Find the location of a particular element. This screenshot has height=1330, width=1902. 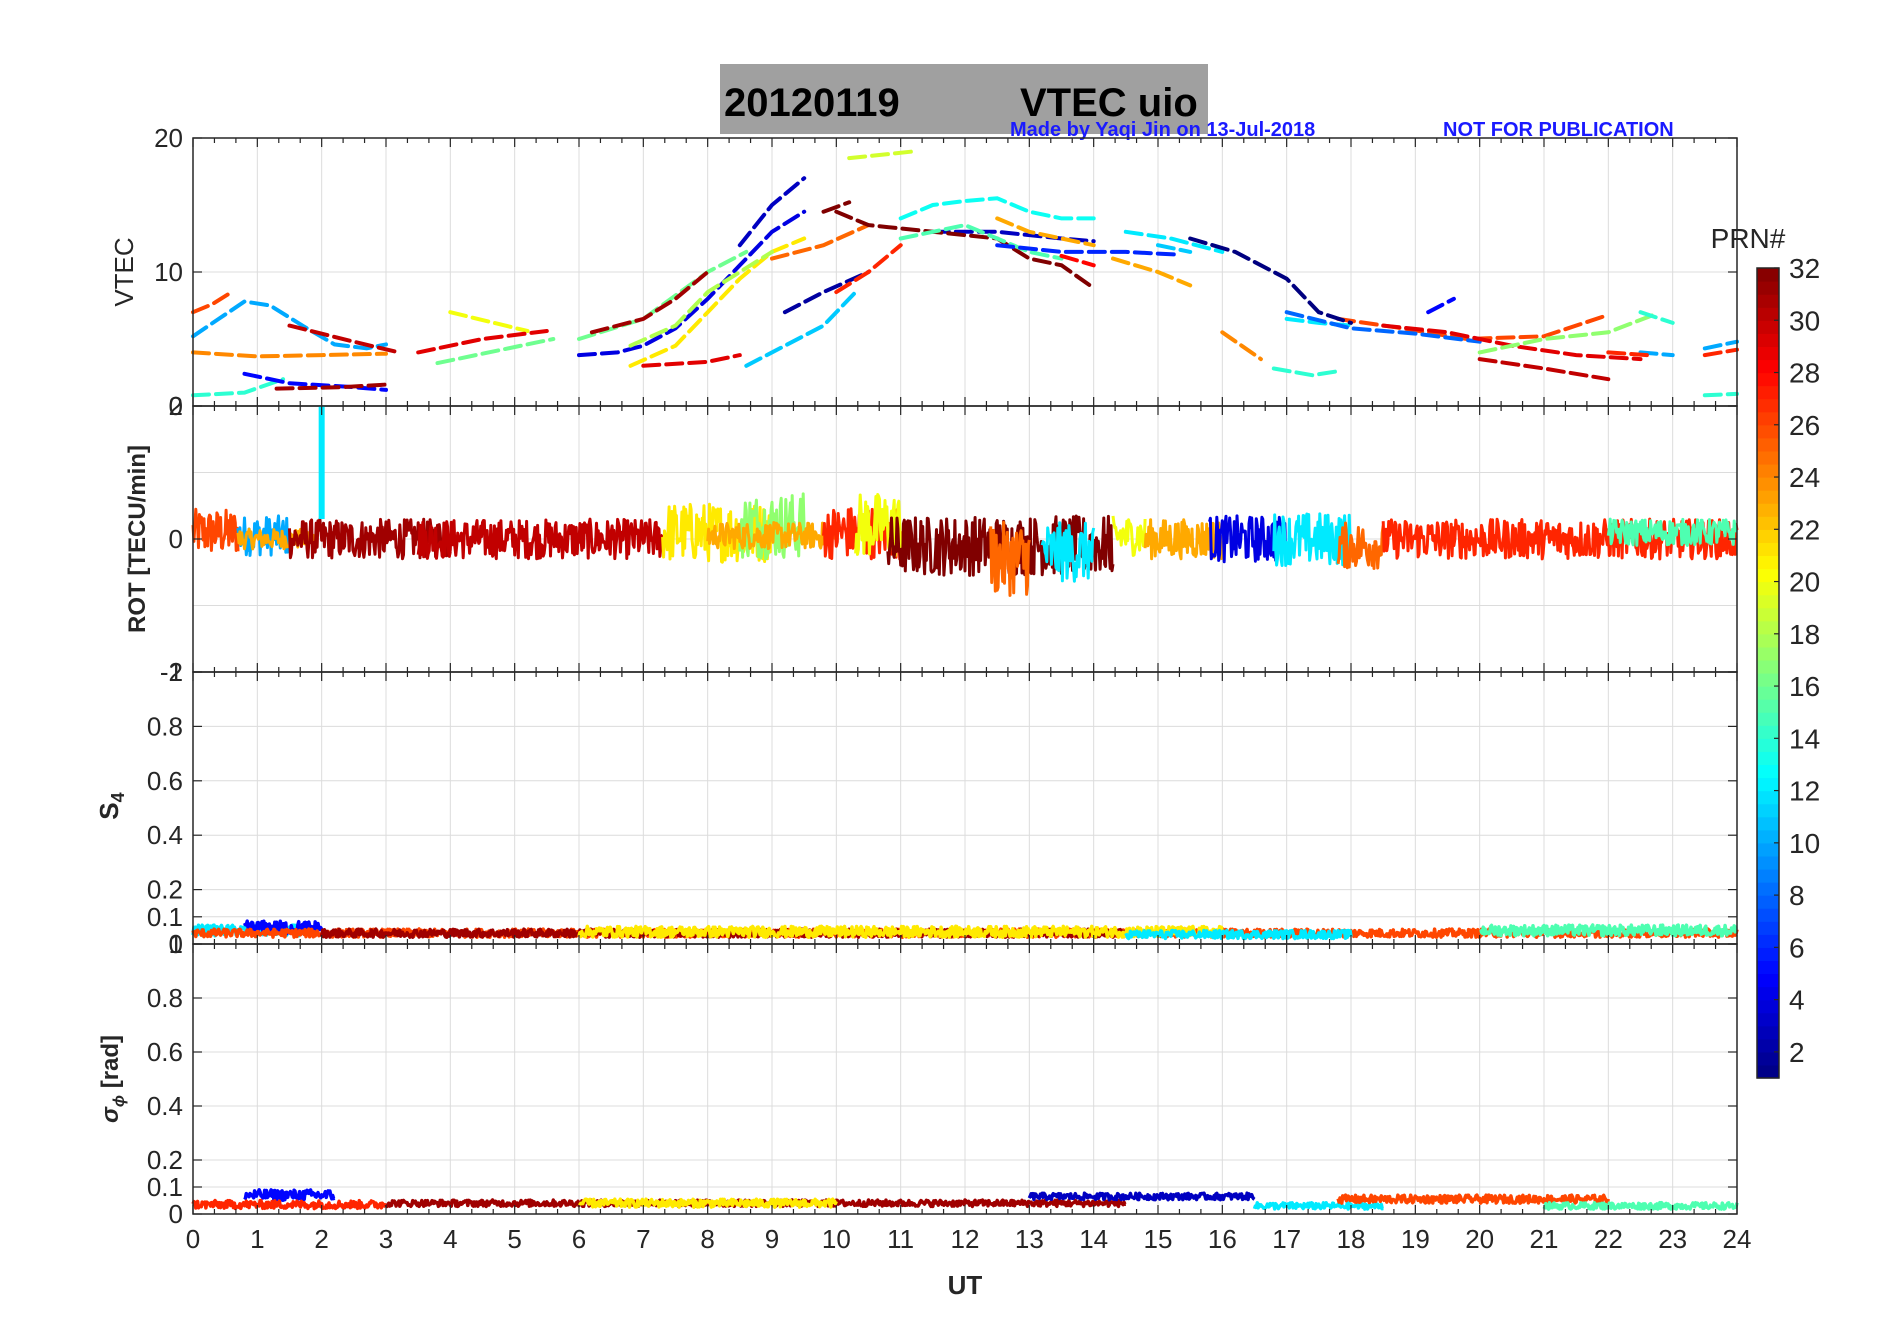

x-tick-label: 12 is located at coordinates (965, 1239).